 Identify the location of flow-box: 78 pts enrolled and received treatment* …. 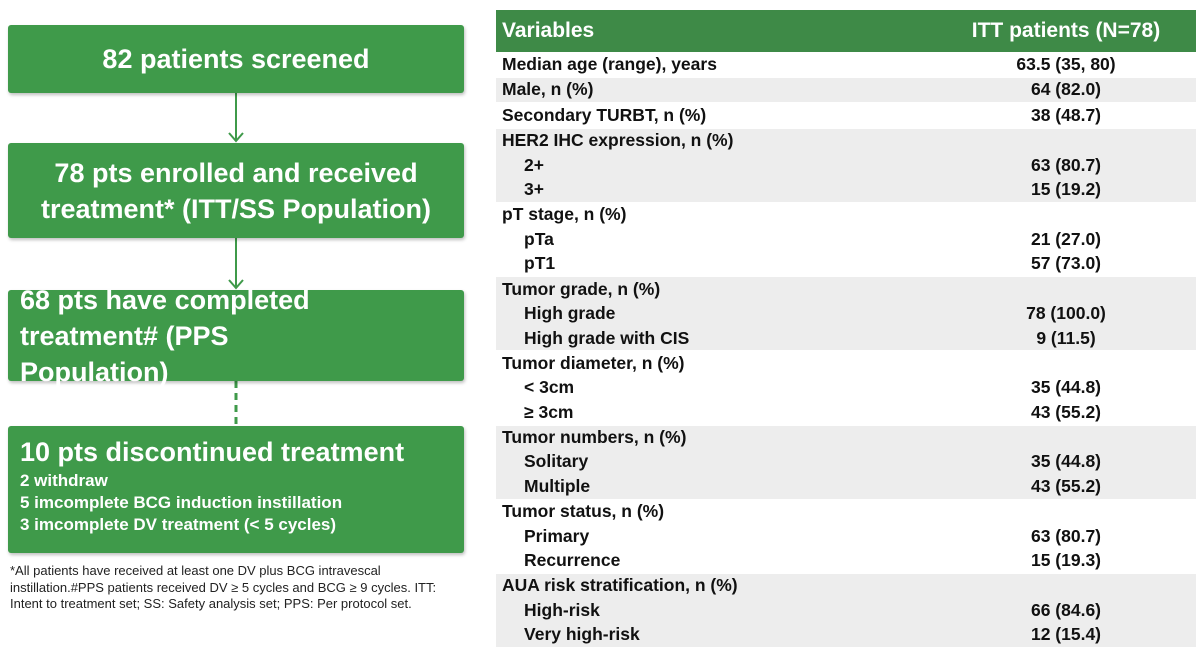
(236, 190).